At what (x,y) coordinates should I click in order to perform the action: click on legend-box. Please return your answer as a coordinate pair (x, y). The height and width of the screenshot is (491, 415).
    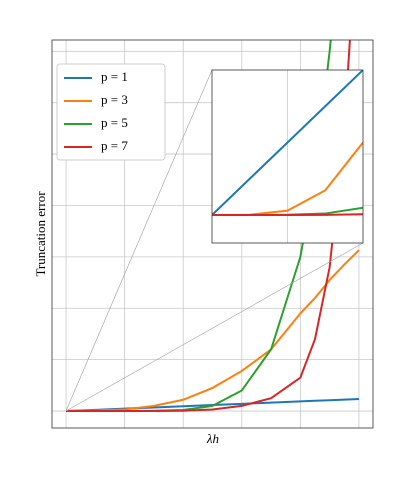
    Looking at the image, I should click on (111, 112).